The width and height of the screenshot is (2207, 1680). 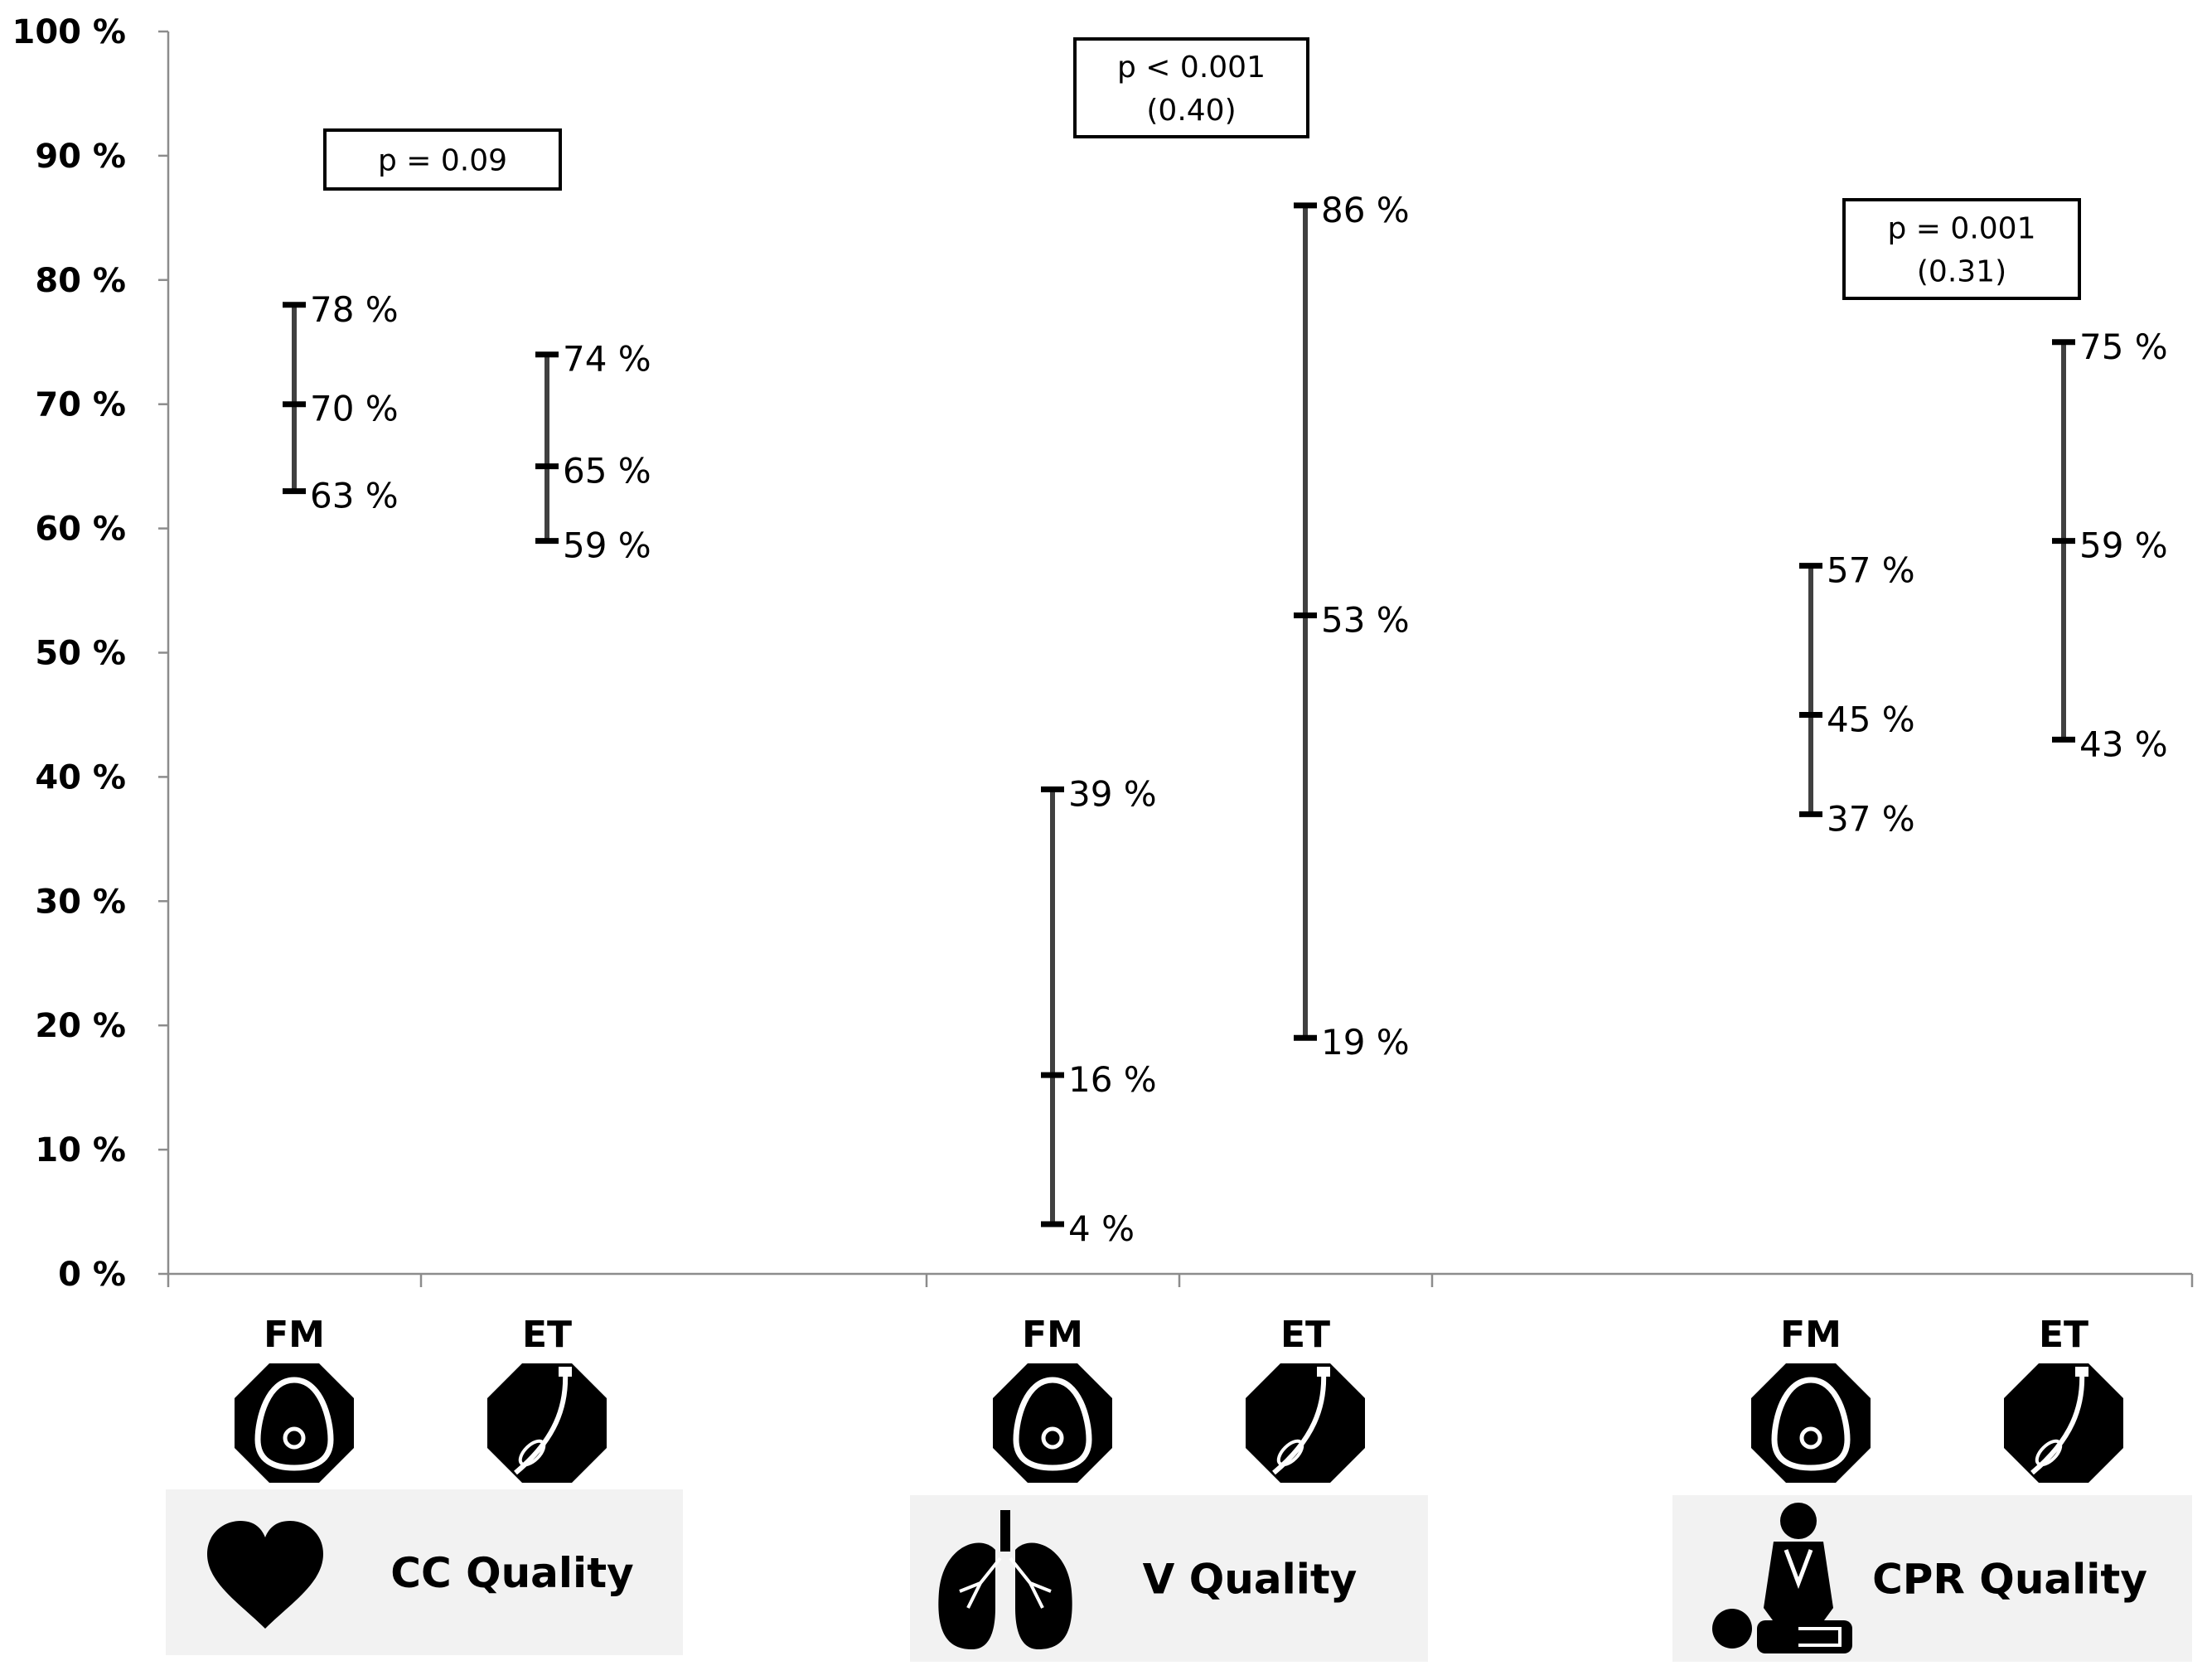 What do you see at coordinates (80, 157) in the screenshot?
I see `y-tick-label: 90 %` at bounding box center [80, 157].